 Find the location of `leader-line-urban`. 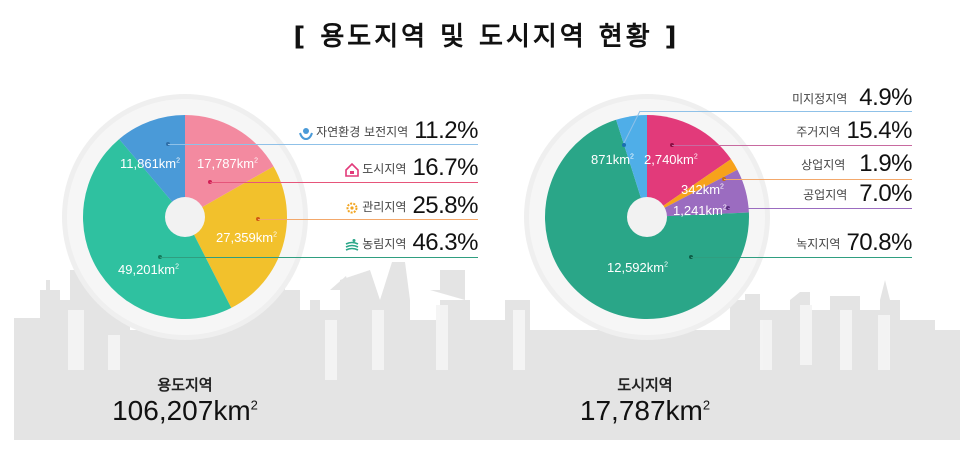

leader-line-urban is located at coordinates (344, 182).